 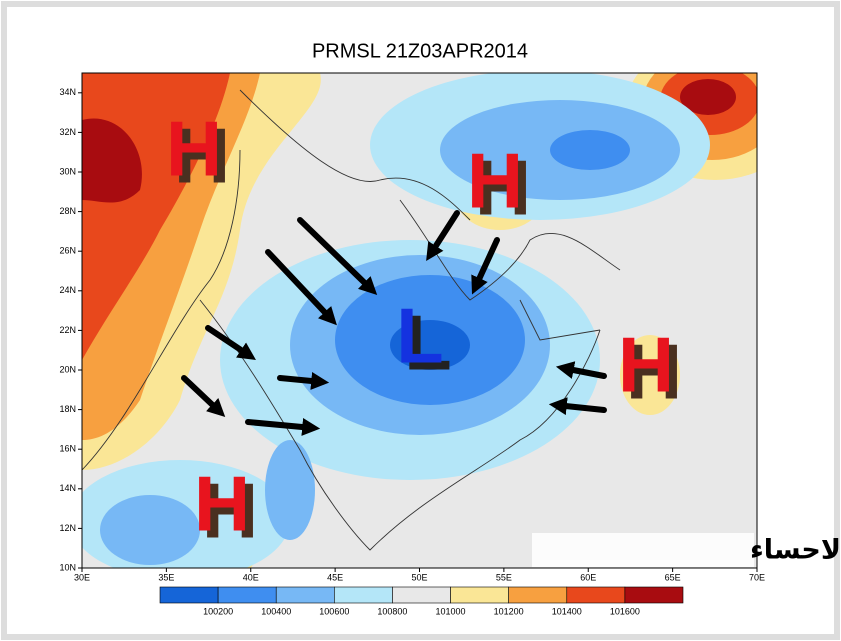 What do you see at coordinates (251, 577) in the screenshot?
I see `lon-label: 40E` at bounding box center [251, 577].